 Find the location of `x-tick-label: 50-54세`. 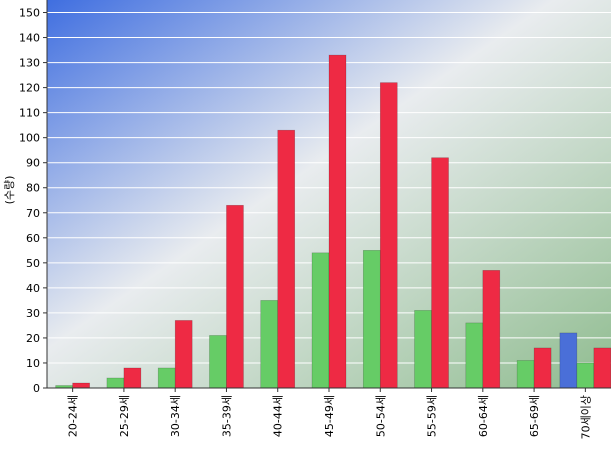

x-tick-label: 50-54세 is located at coordinates (380, 416).